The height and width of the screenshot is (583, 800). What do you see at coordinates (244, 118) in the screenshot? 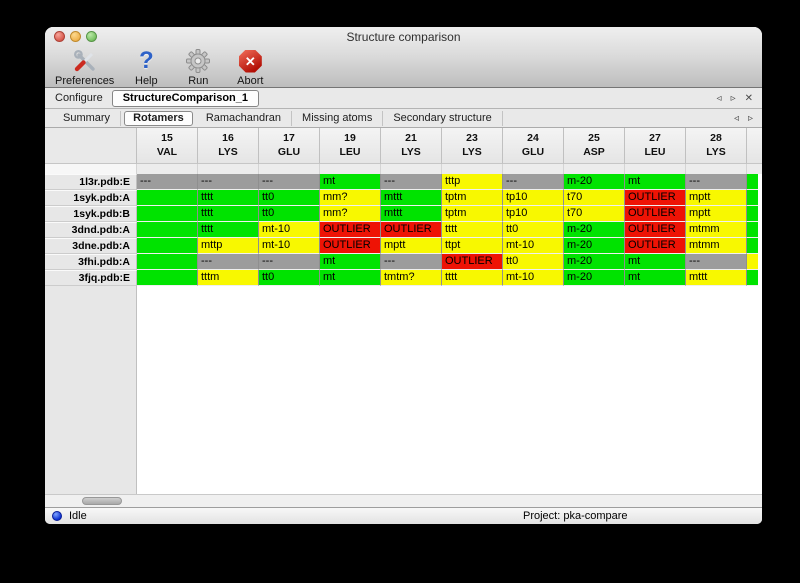
I see `tab-ramachandran: Ramachandran` at bounding box center [244, 118].